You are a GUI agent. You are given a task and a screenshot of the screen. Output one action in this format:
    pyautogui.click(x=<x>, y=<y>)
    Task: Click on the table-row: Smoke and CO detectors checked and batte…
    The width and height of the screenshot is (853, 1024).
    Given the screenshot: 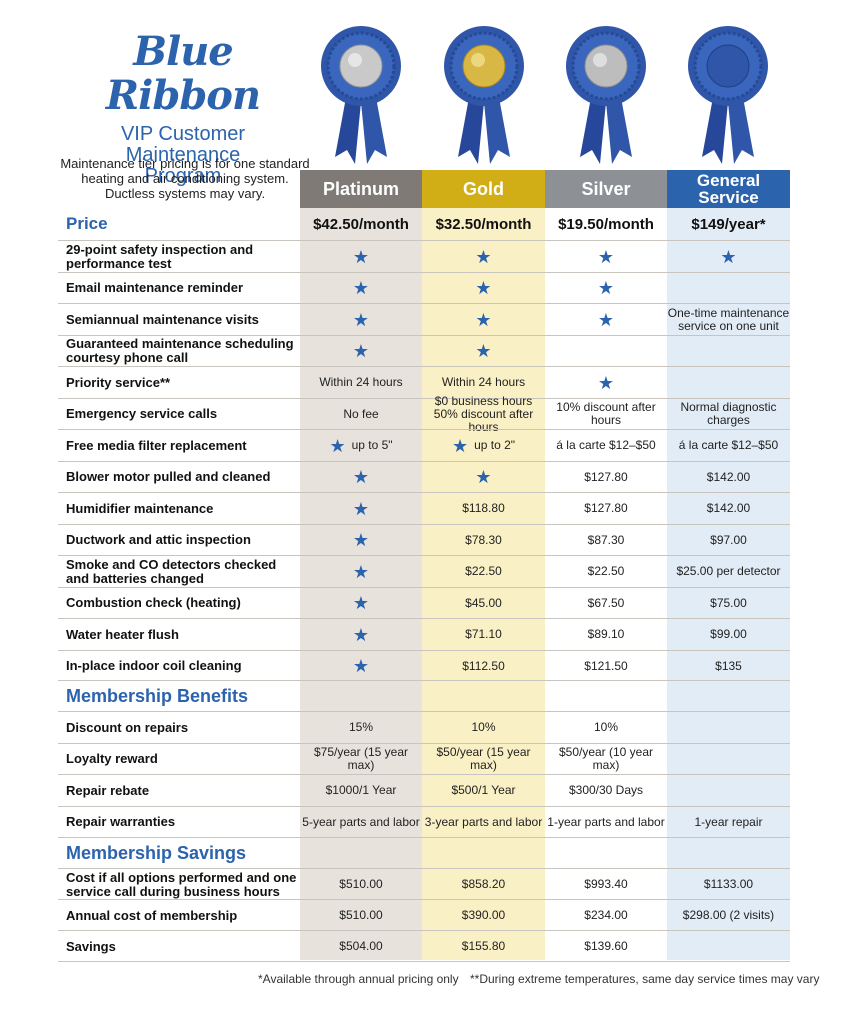 What is the action you would take?
    pyautogui.click(x=424, y=571)
    